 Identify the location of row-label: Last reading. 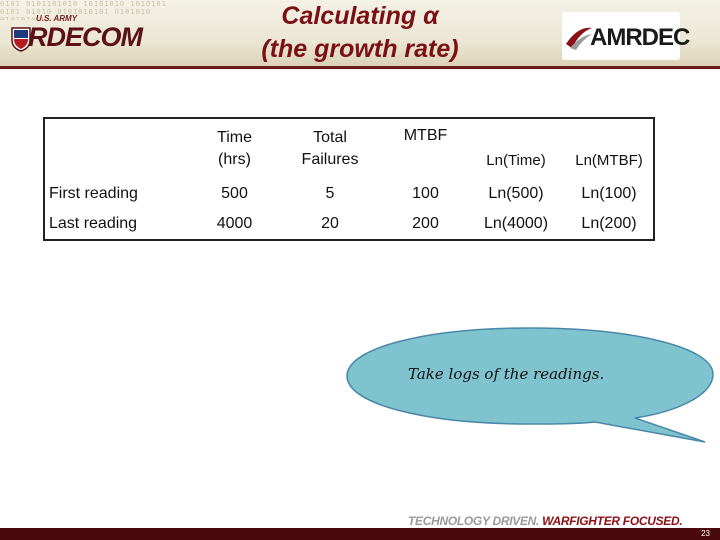
(93, 223).